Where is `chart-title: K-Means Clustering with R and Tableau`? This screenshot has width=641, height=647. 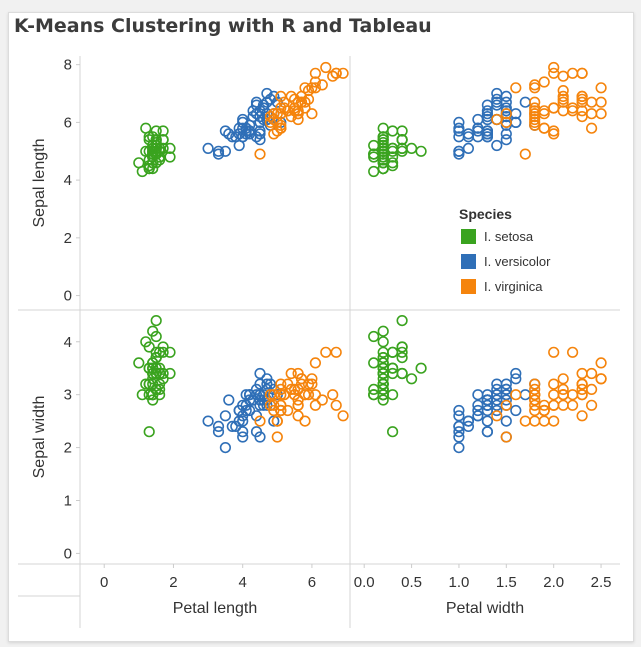
chart-title: K-Means Clustering with R and Tableau is located at coordinates (223, 26).